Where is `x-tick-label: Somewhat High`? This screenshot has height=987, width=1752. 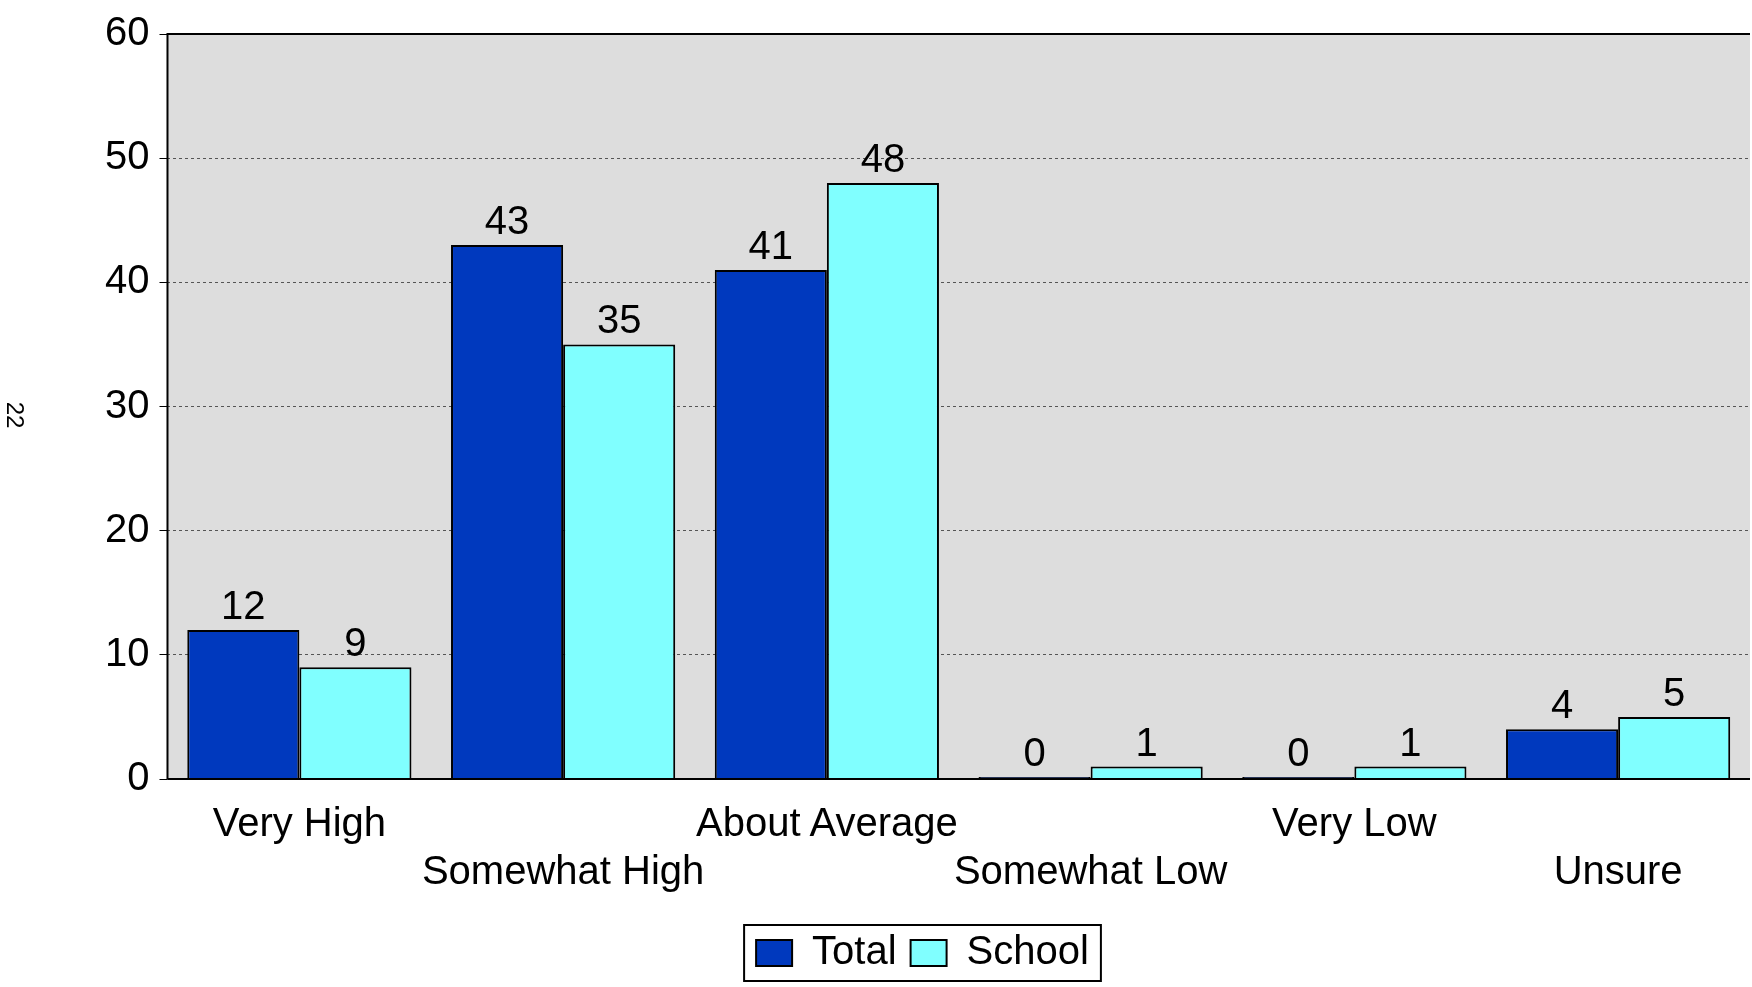 x-tick-label: Somewhat High is located at coordinates (563, 870).